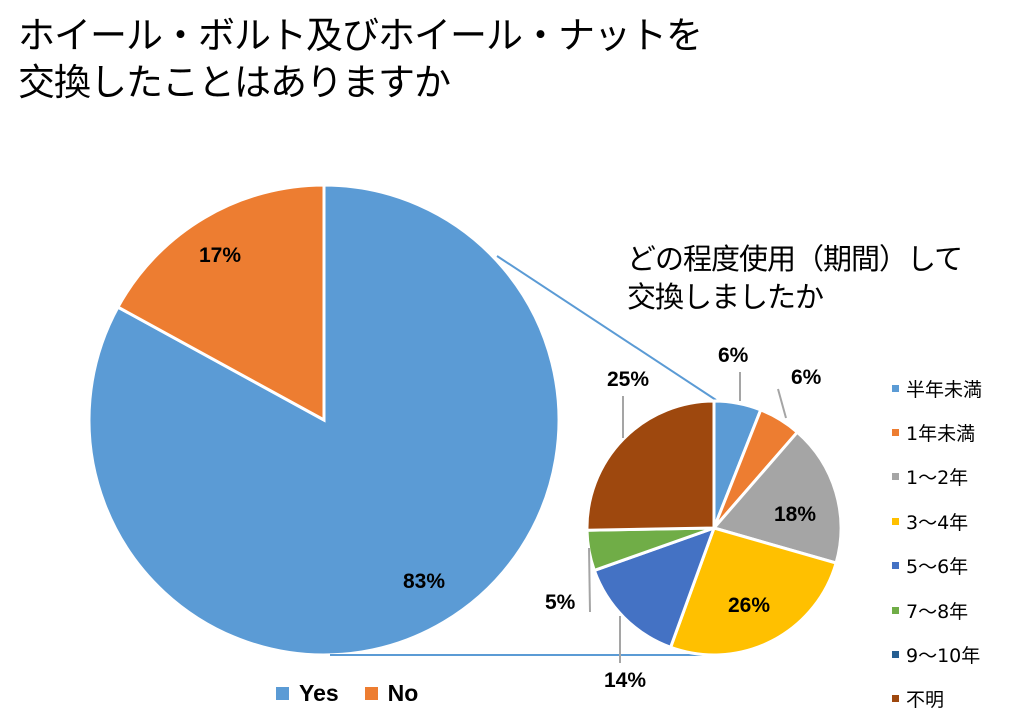  I want to click on chart-title-line-2: 交換したことはありますか, so click(234, 82).